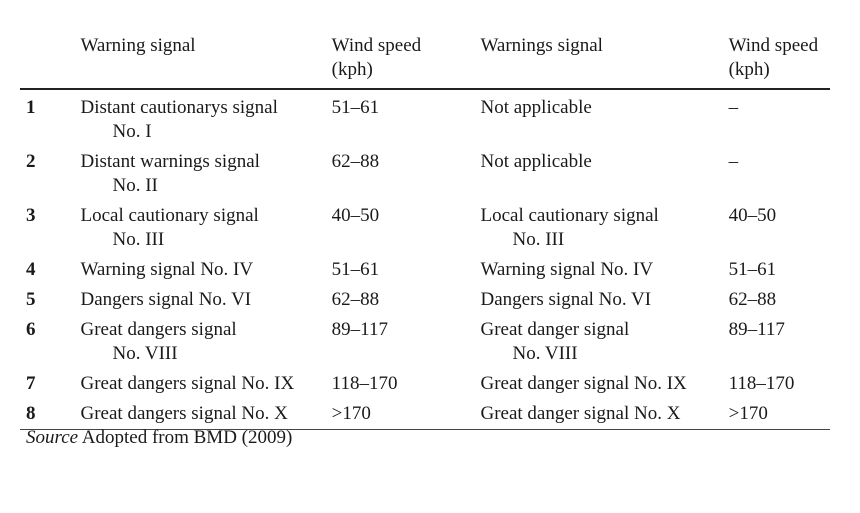 The width and height of the screenshot is (860, 513). I want to click on header-wind-speed-2: Wind speed (kph), so click(779, 58).